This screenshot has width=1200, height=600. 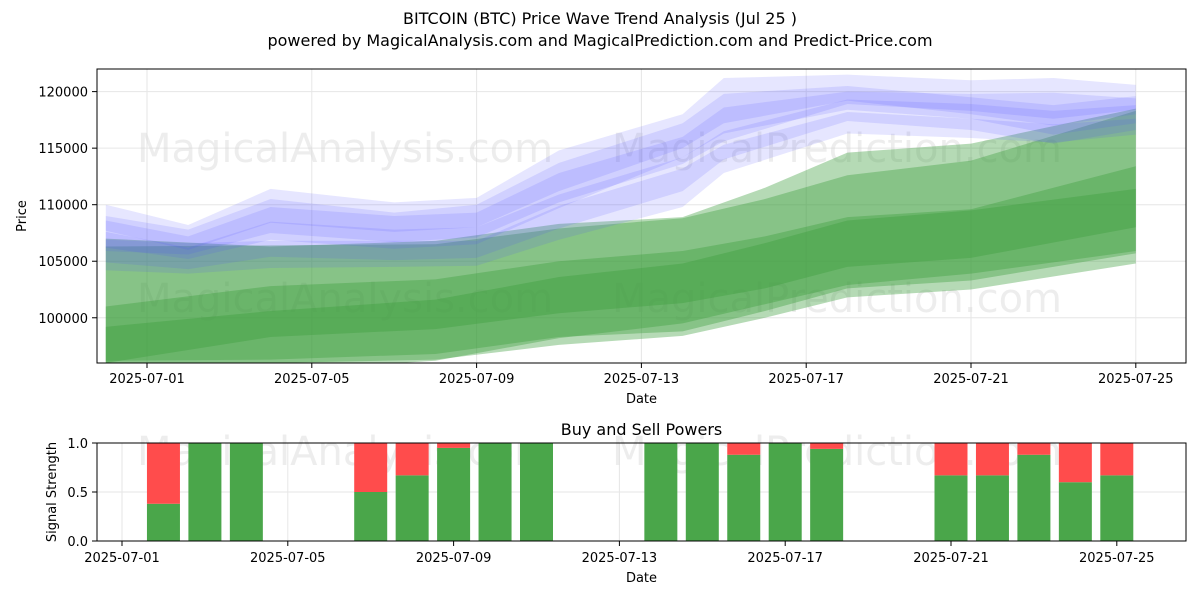 What do you see at coordinates (63, 93) in the screenshot?
I see `top-y-tick-label-4: 120000` at bounding box center [63, 93].